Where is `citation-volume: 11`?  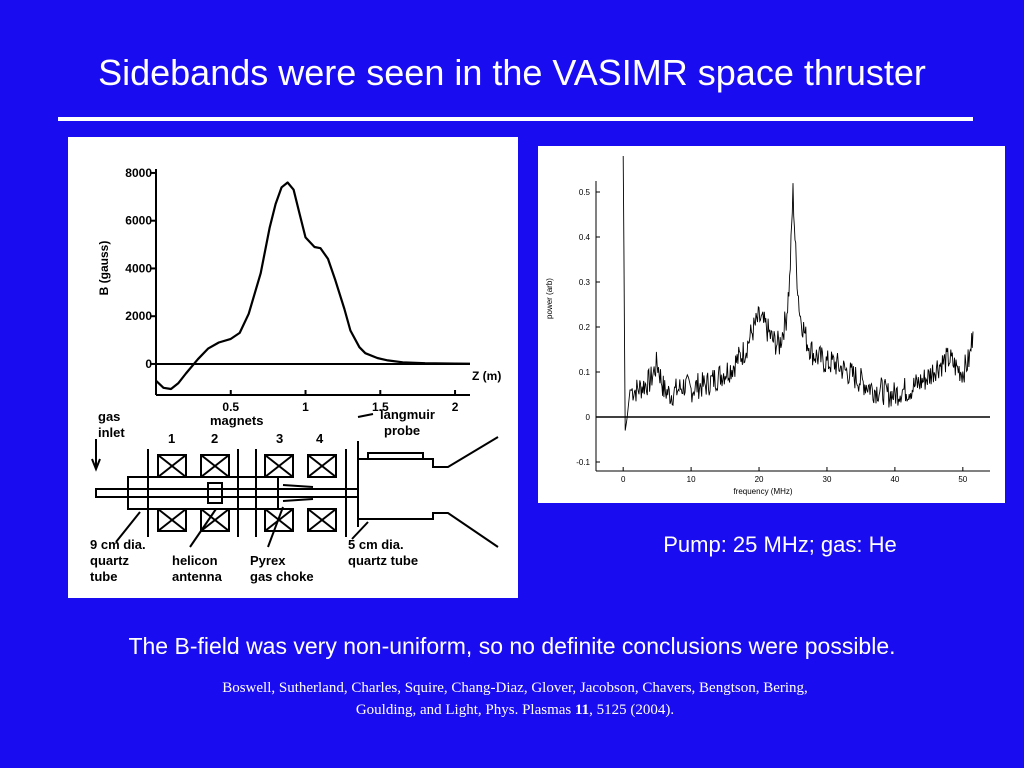 citation-volume: 11 is located at coordinates (582, 710).